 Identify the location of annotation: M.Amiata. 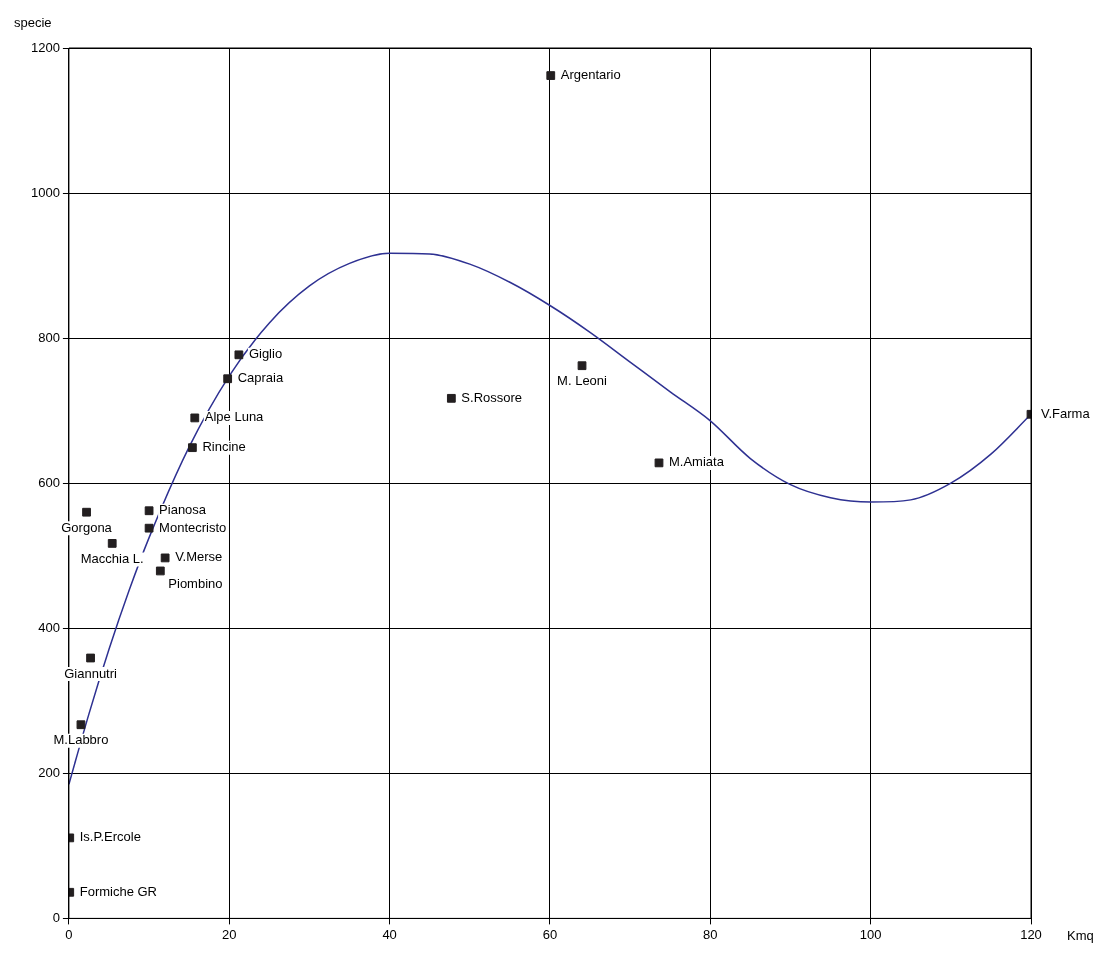
(697, 462).